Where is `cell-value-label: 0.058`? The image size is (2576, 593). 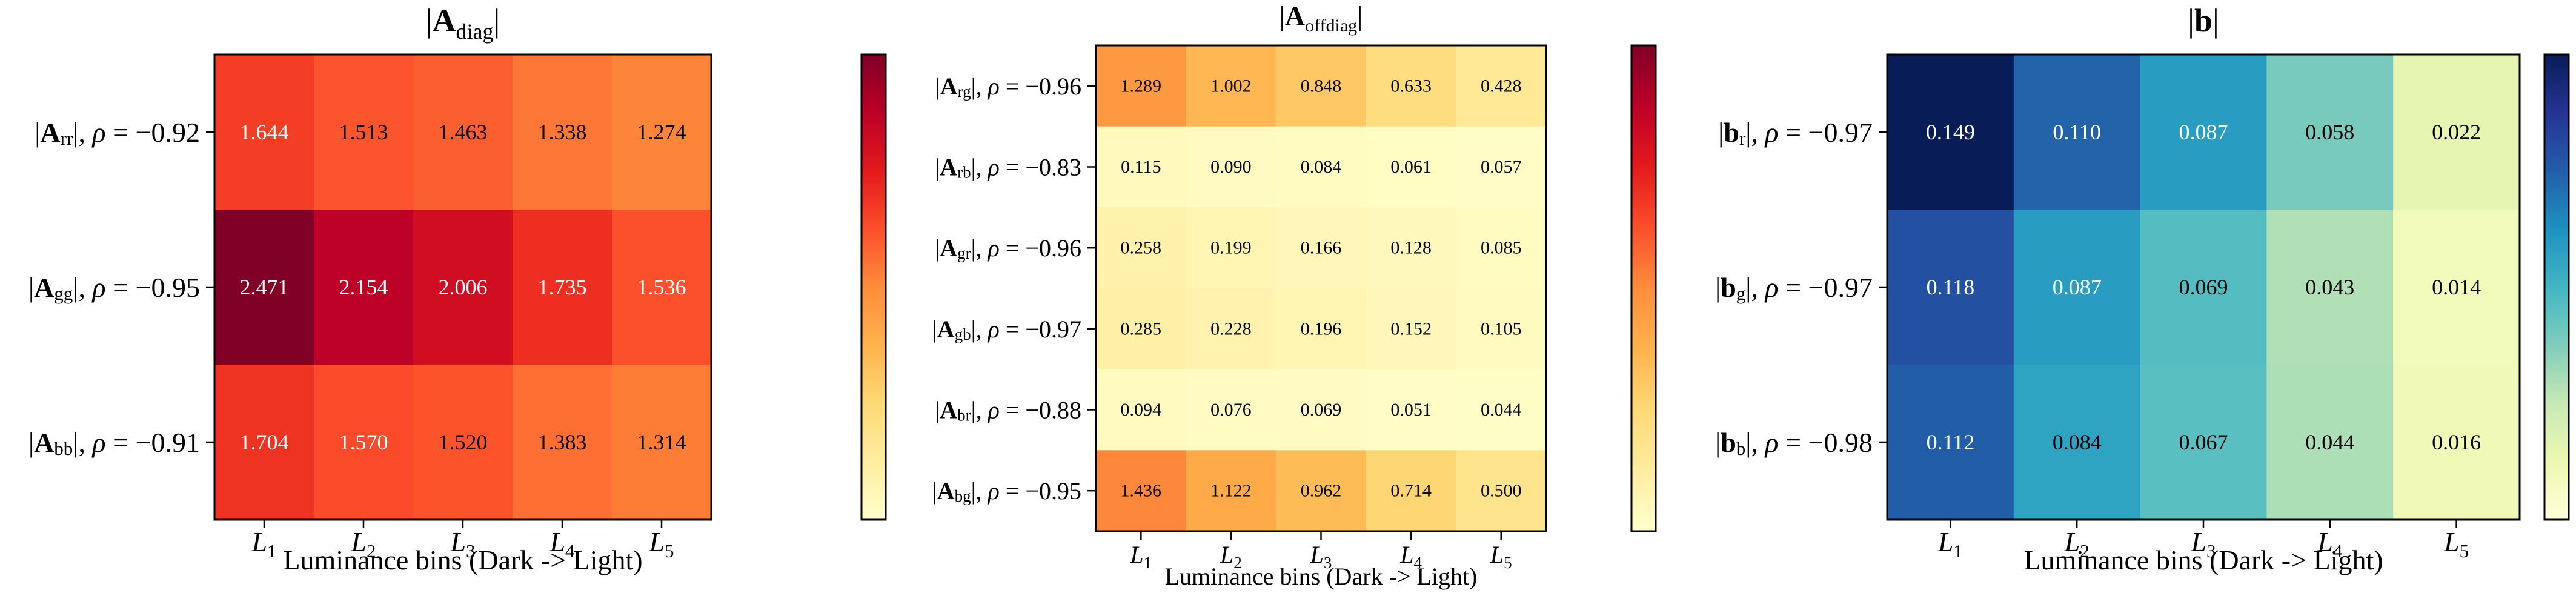
cell-value-label: 0.058 is located at coordinates (2329, 132).